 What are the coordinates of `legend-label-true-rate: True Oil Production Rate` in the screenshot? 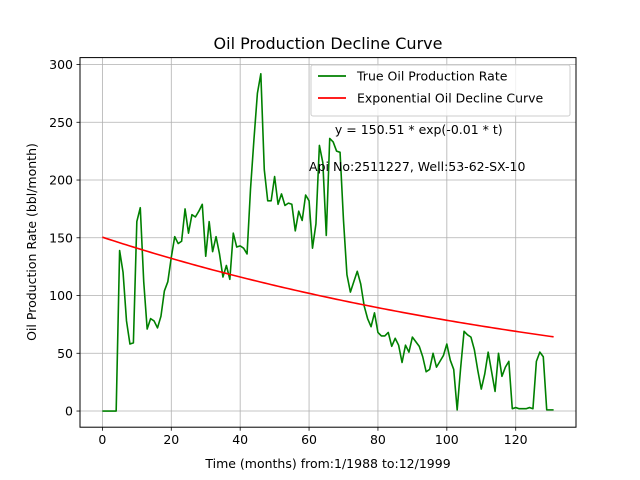 It's located at (432, 76).